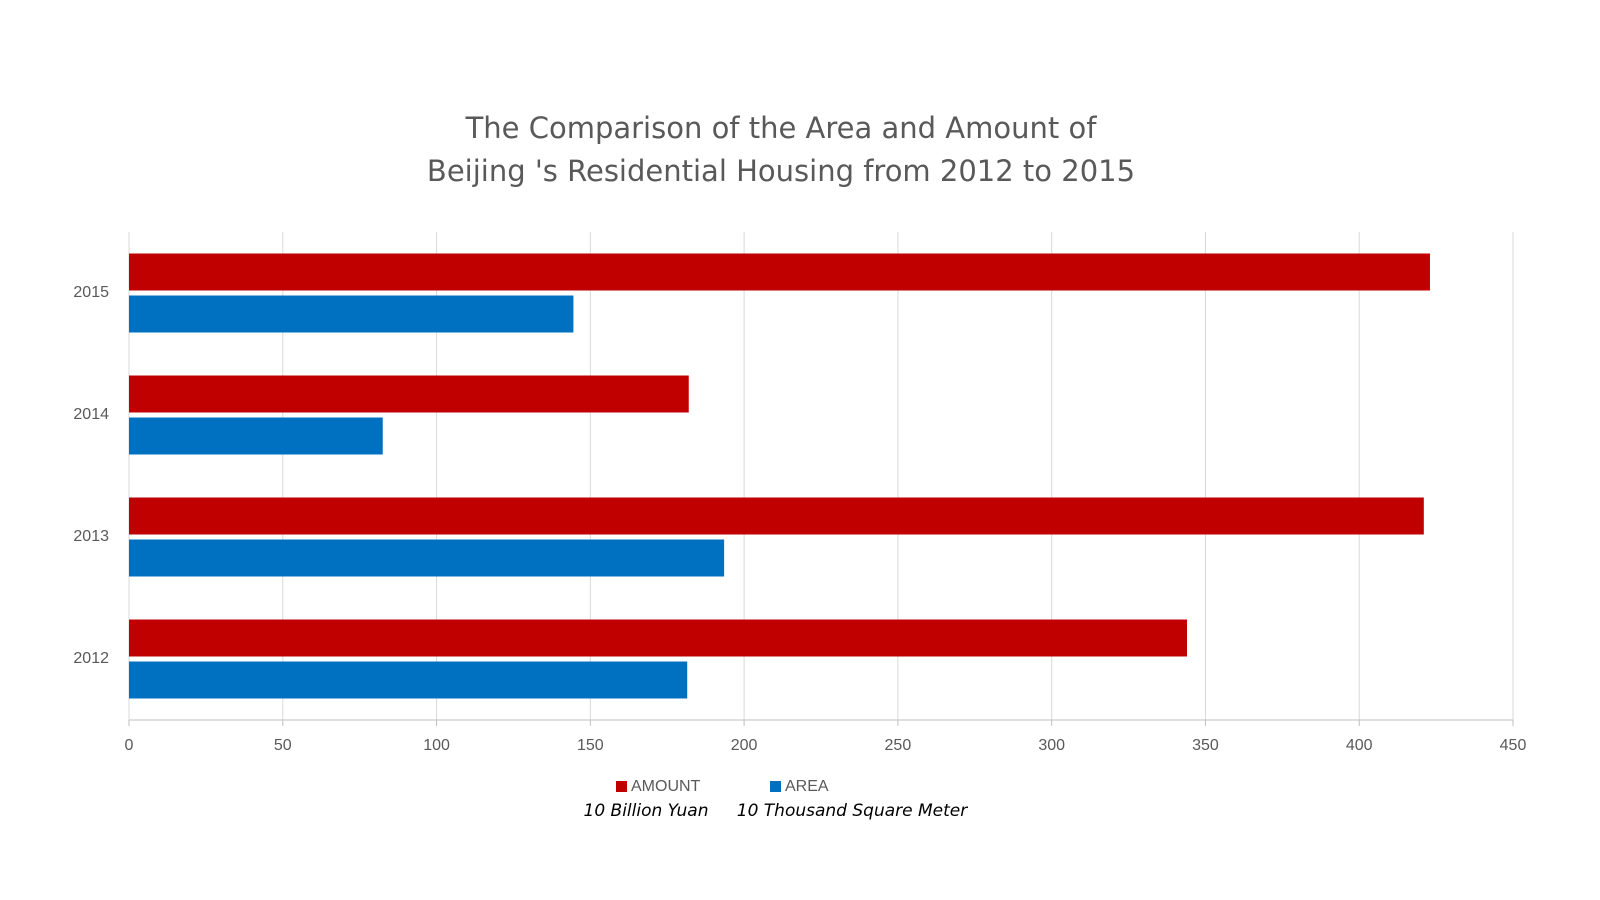  What do you see at coordinates (590, 745) in the screenshot?
I see `x-tick-label: 150` at bounding box center [590, 745].